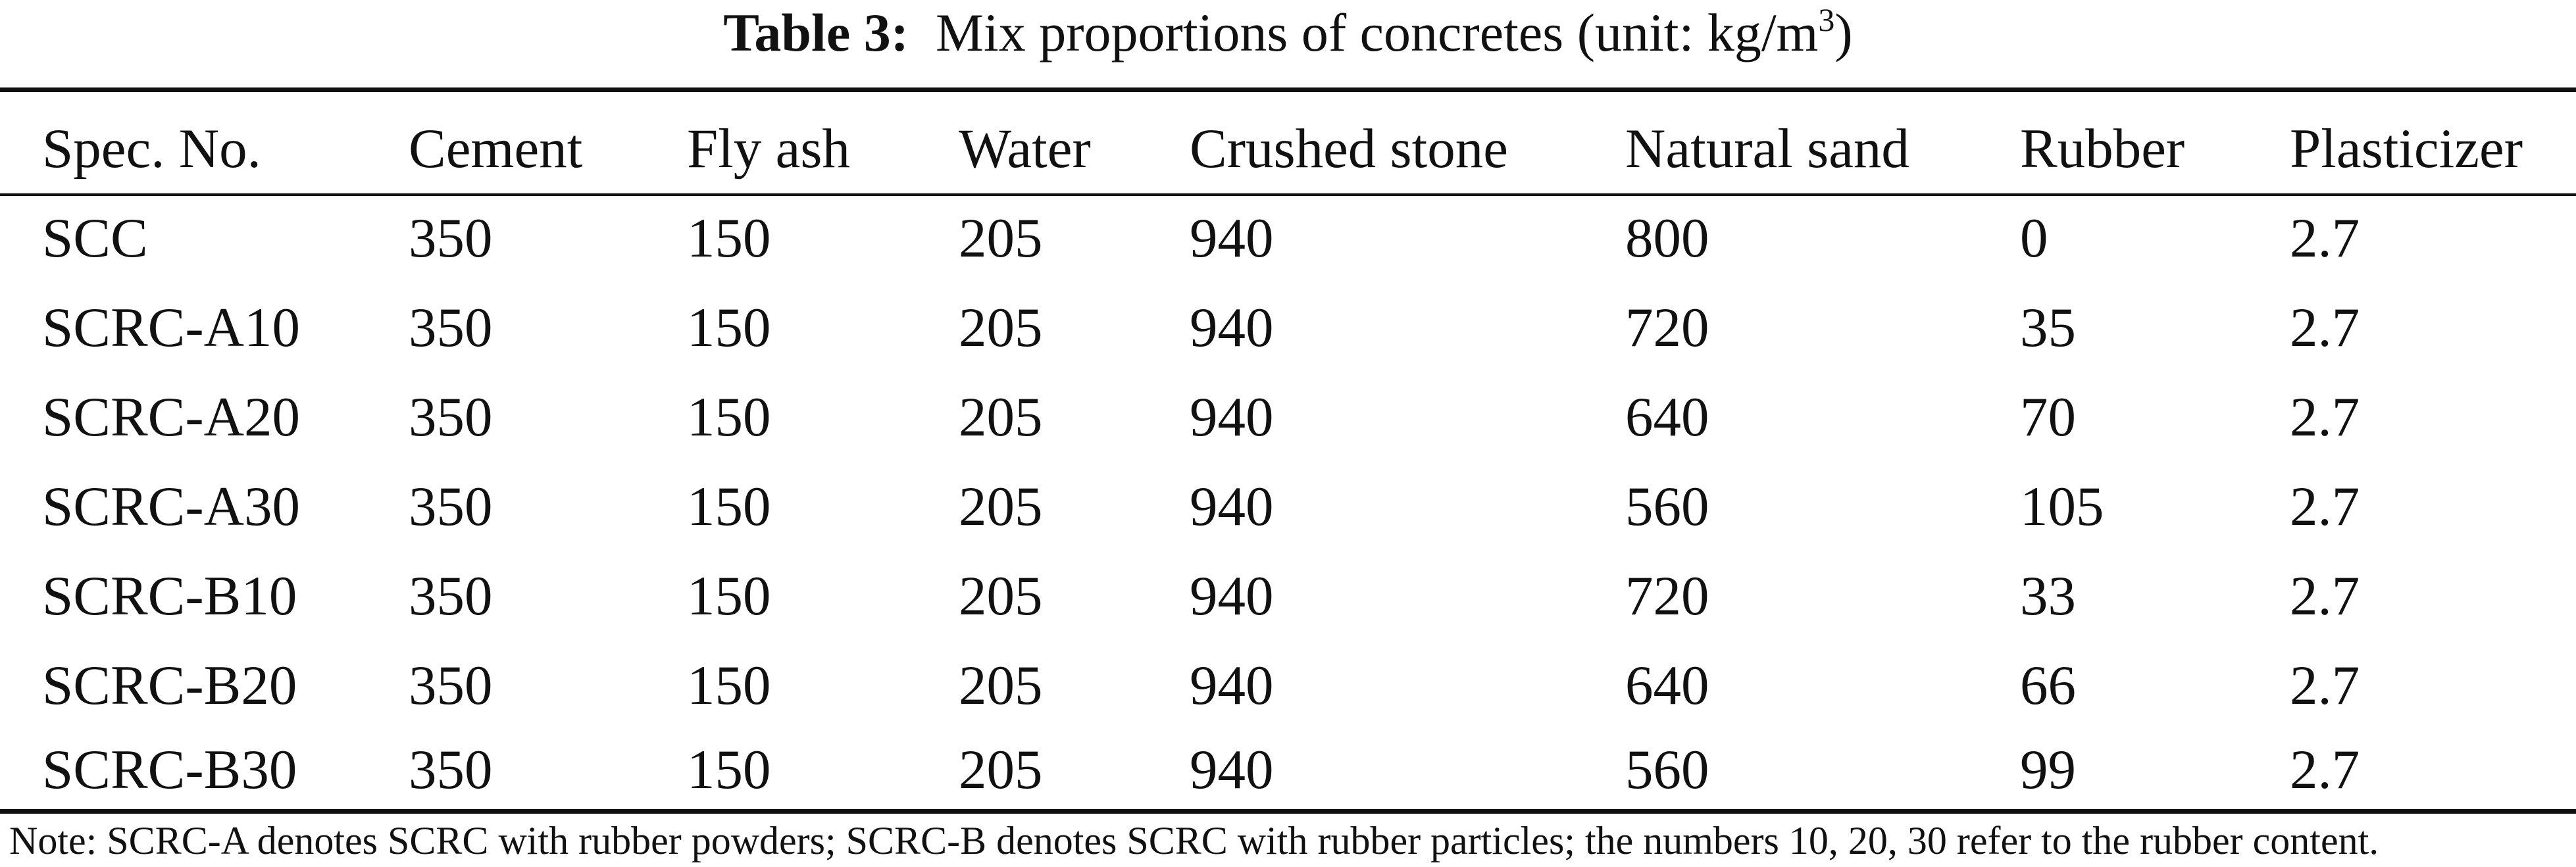 The height and width of the screenshot is (867, 2576). I want to click on table-row: SCRC-B30 350 150 205 940 560 99 2.7, so click(1288, 769).